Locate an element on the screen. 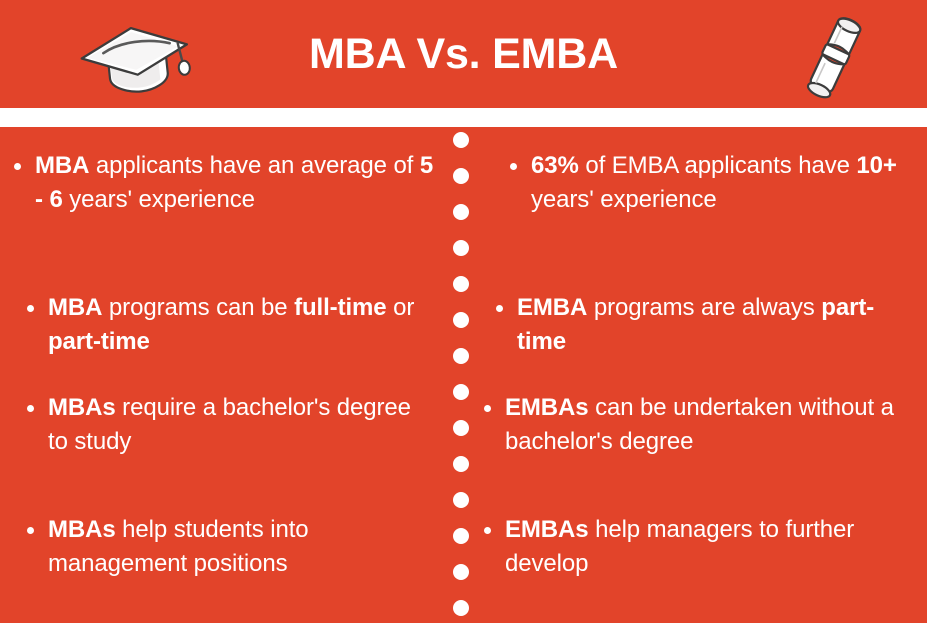  page-title: MBA Vs. EMBA is located at coordinates (463, 53).